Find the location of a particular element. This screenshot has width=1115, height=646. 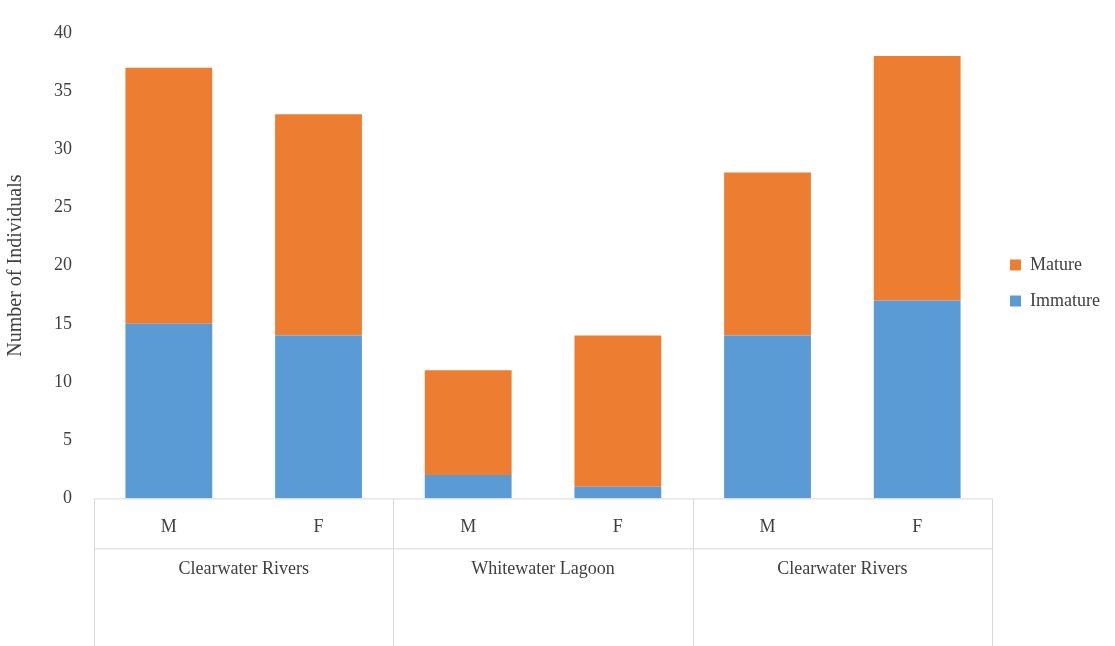

y-tick-label: 15 is located at coordinates (63, 322).